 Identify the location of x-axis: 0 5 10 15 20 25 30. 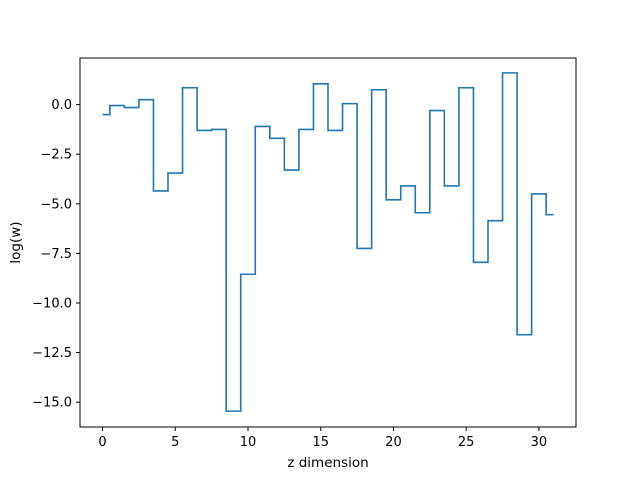
(322, 438).